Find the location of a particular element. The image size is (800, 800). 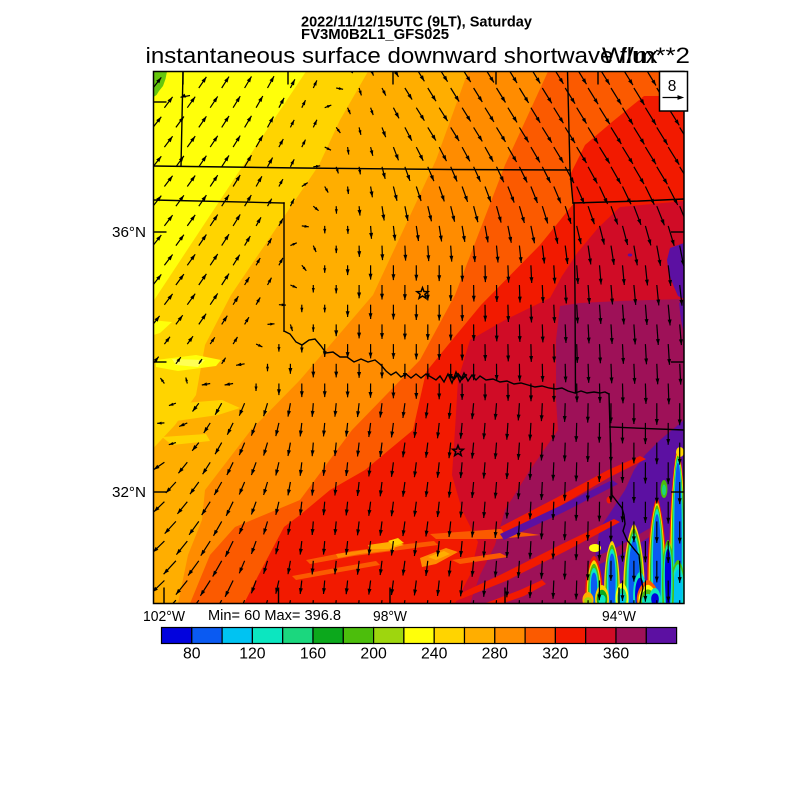

svg-text:2022/11/12/15UTC (9LT), Saturd: 2022/11/12/15UTC (9LT), Saturday is located at coordinates (417, 21).